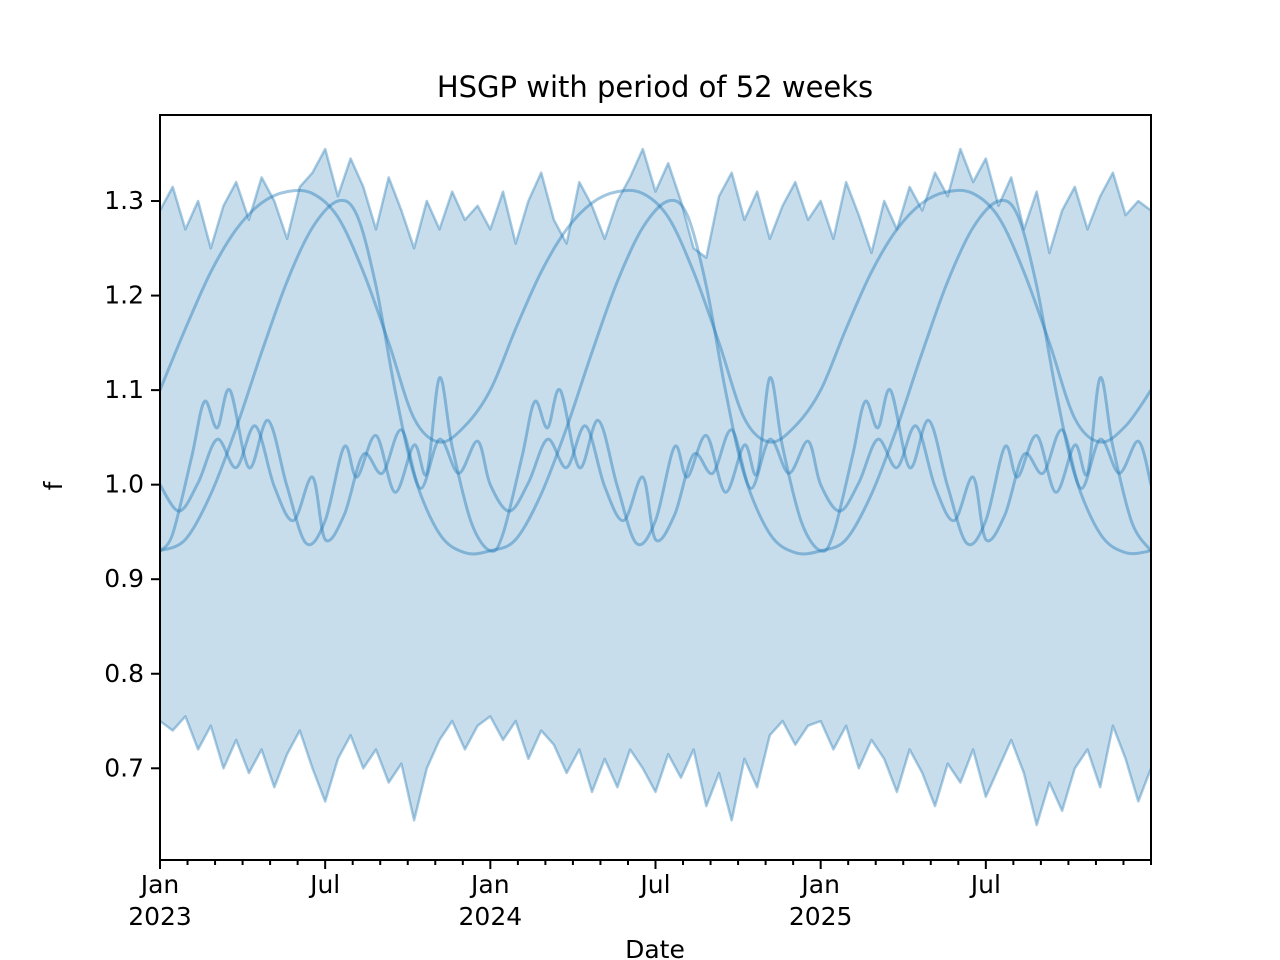  Describe the element at coordinates (124, 578) in the screenshot. I see `y-tick-label: 0.9` at that location.